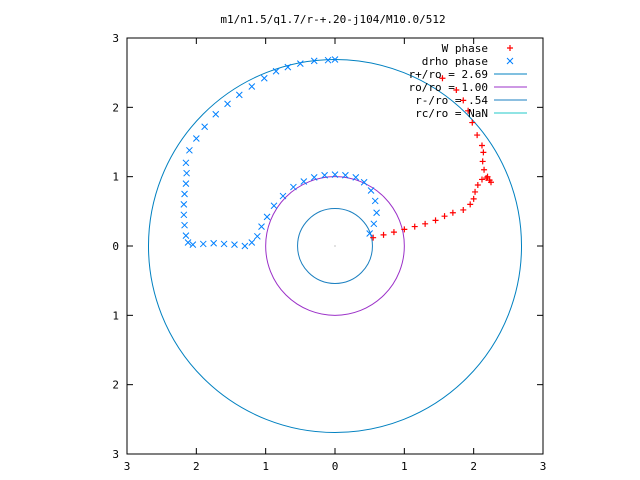  I want to click on legend-label: r+/ro = 2.69, so click(448, 74).